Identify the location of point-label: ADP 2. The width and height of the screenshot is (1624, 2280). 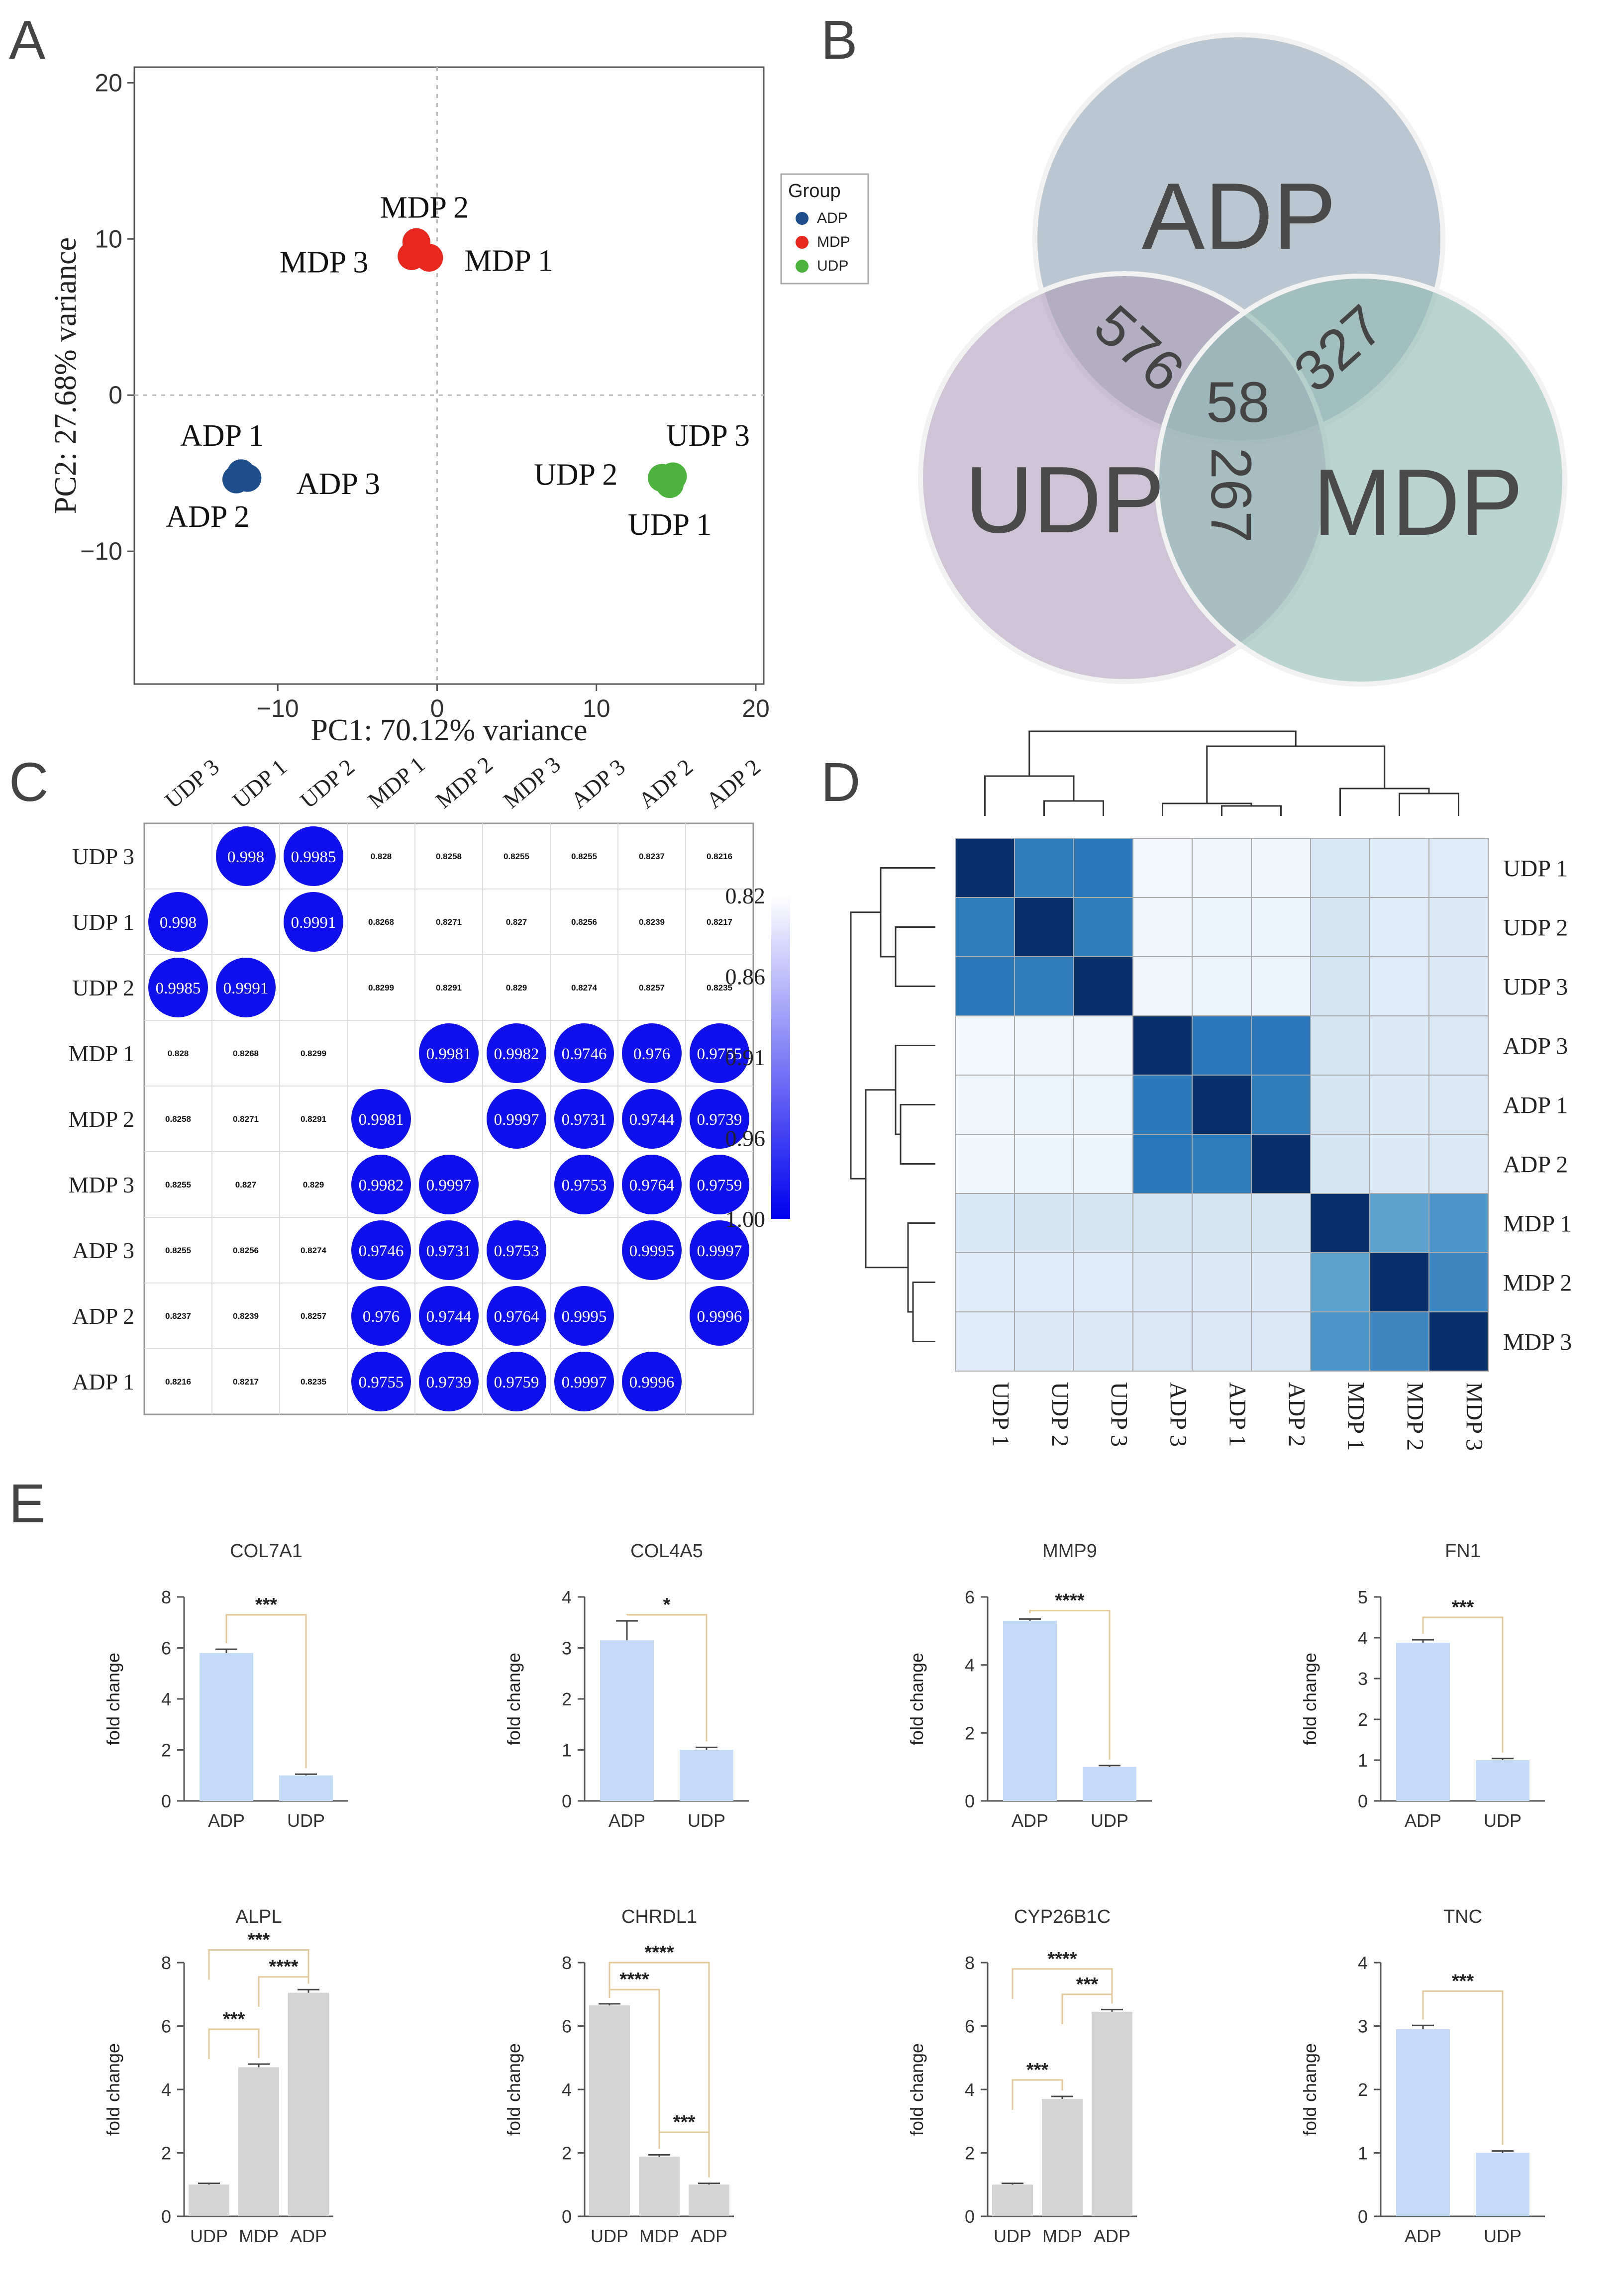
(208, 517).